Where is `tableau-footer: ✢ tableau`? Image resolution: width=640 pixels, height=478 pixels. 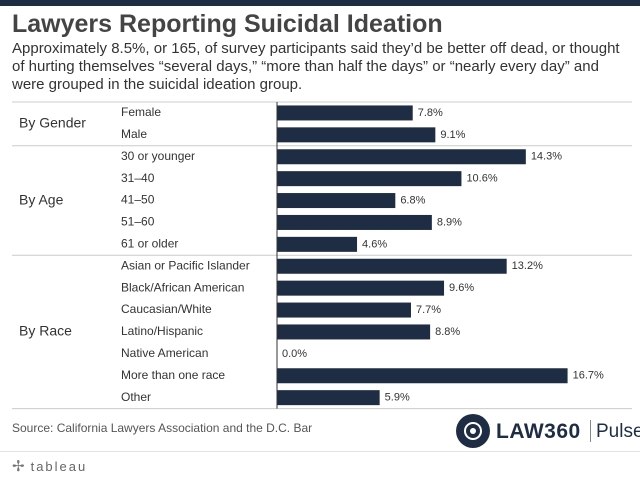 tableau-footer: ✢ tableau is located at coordinates (320, 464).